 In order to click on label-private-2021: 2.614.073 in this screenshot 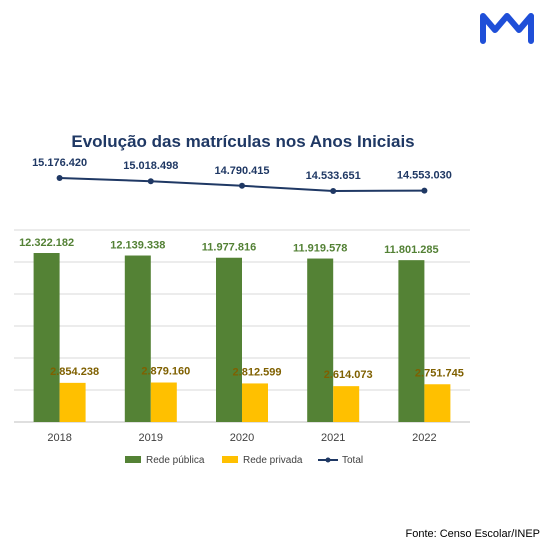, I will do `click(348, 375)`.